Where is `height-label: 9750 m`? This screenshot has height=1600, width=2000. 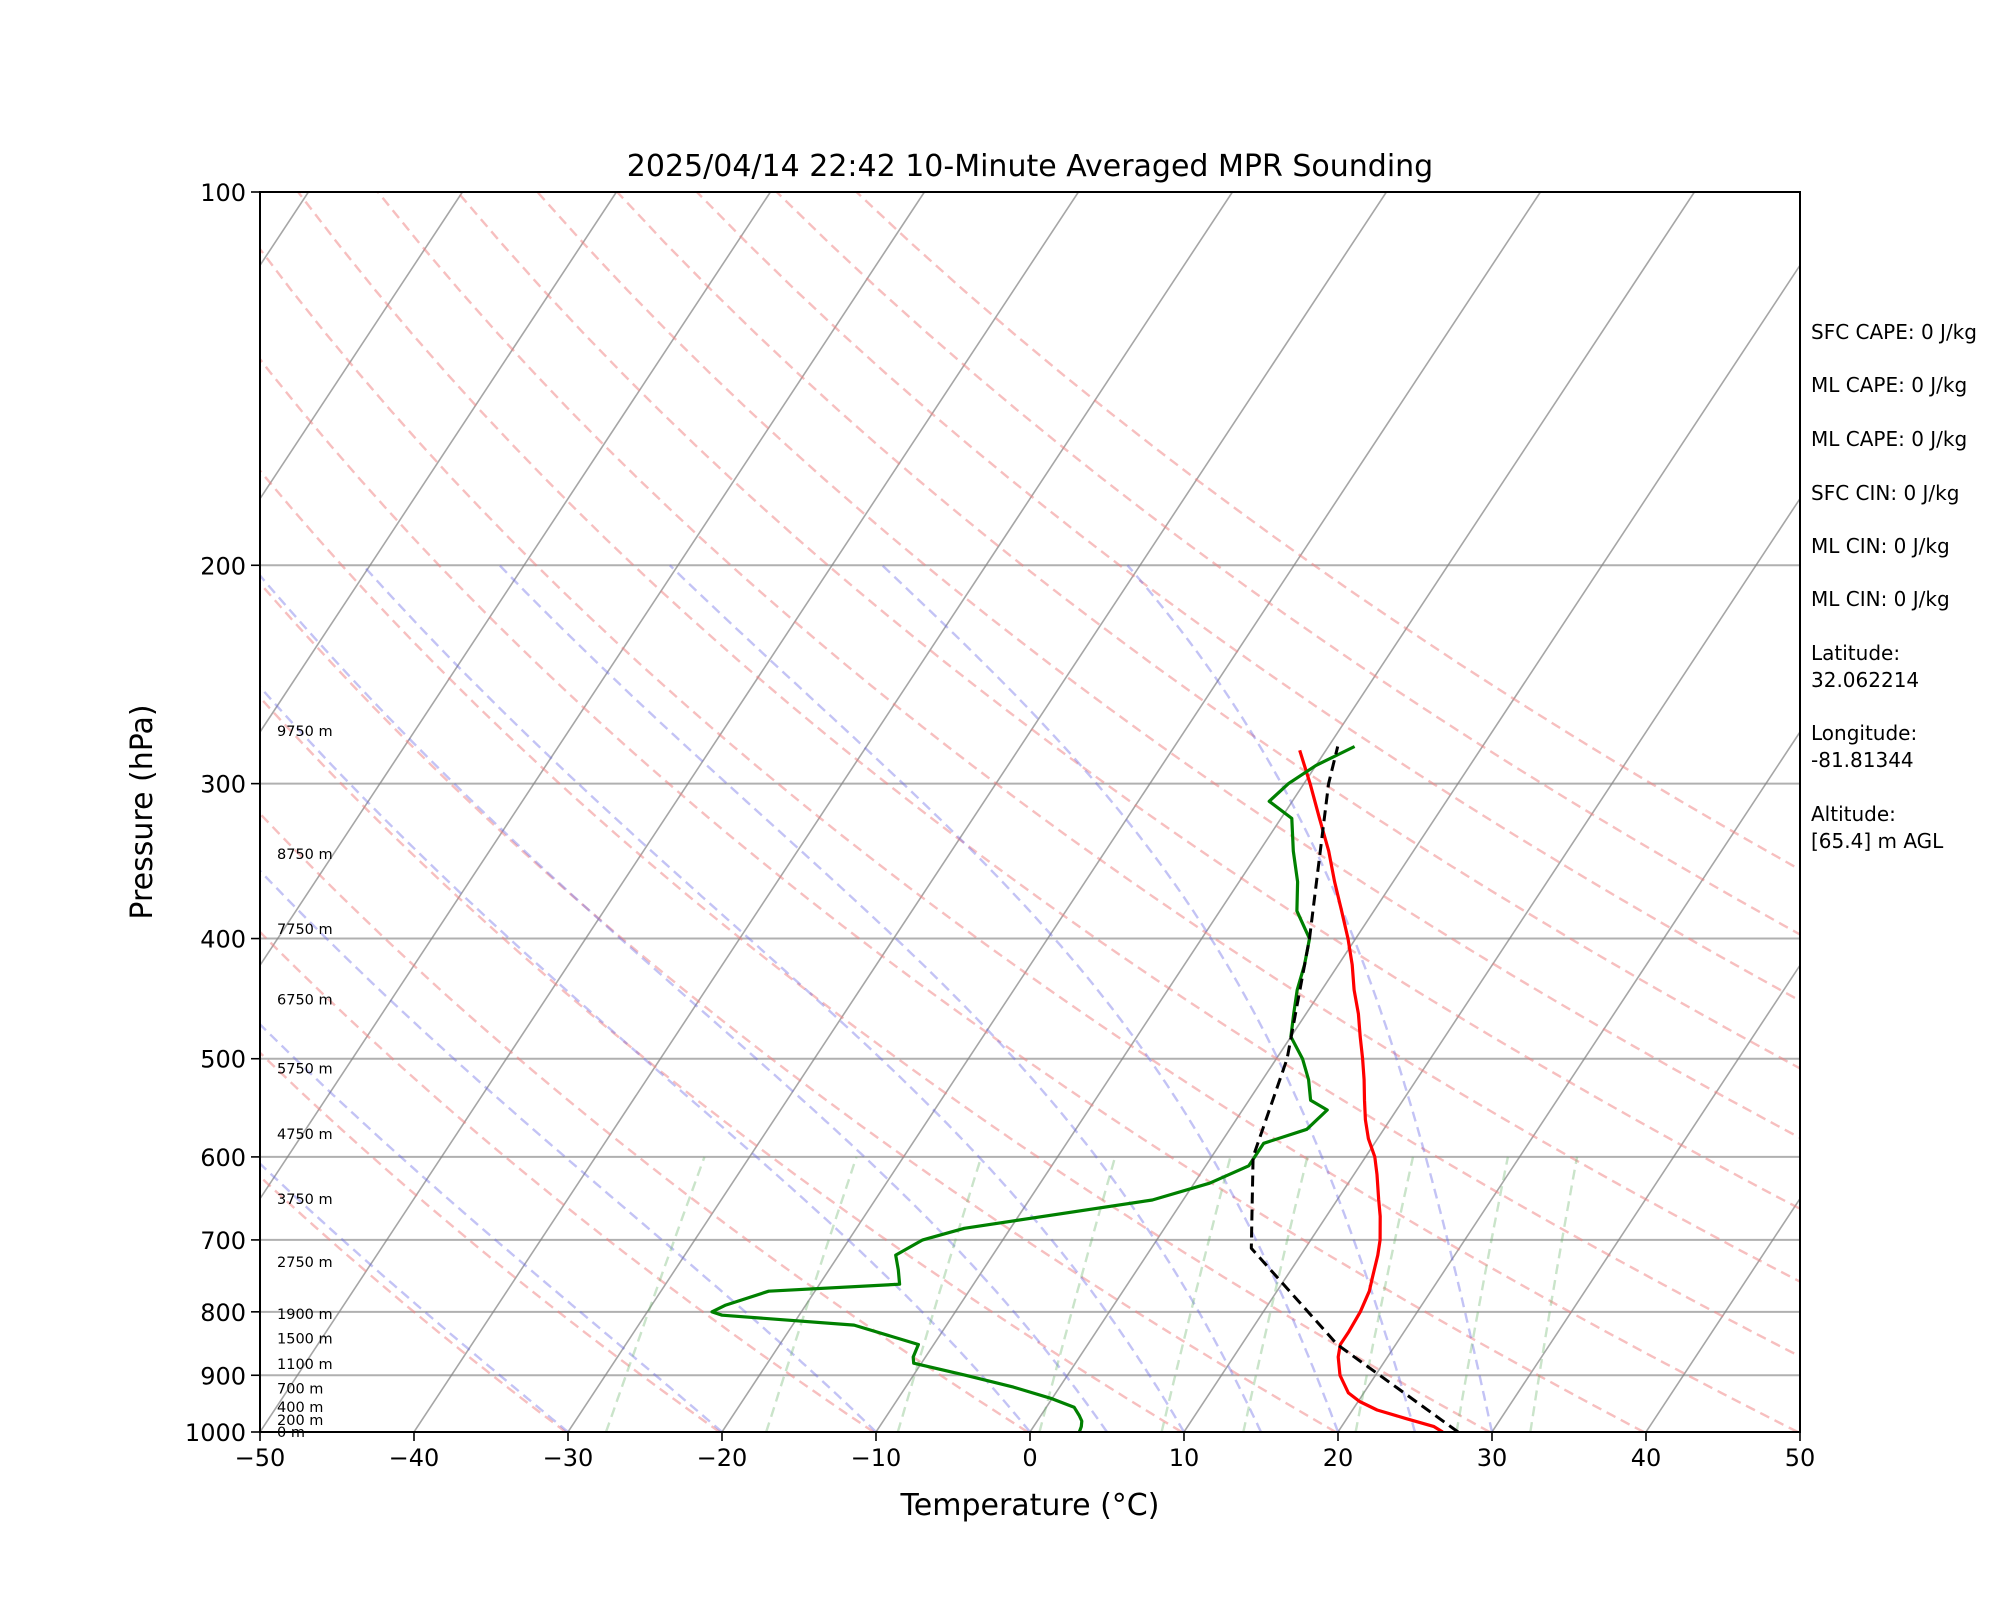
height-label: 9750 m is located at coordinates (305, 732).